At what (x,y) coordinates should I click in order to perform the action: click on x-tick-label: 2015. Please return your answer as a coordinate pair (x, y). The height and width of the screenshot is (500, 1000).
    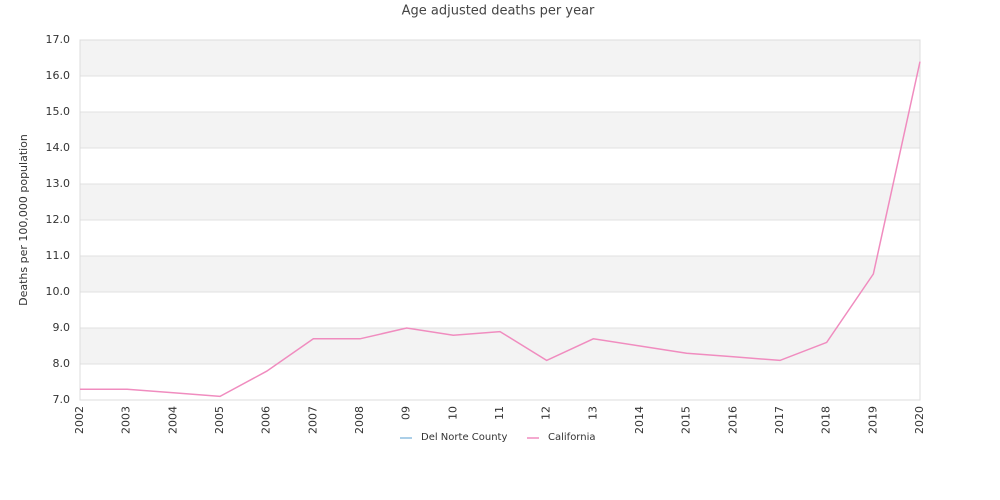
    Looking at the image, I should click on (686, 420).